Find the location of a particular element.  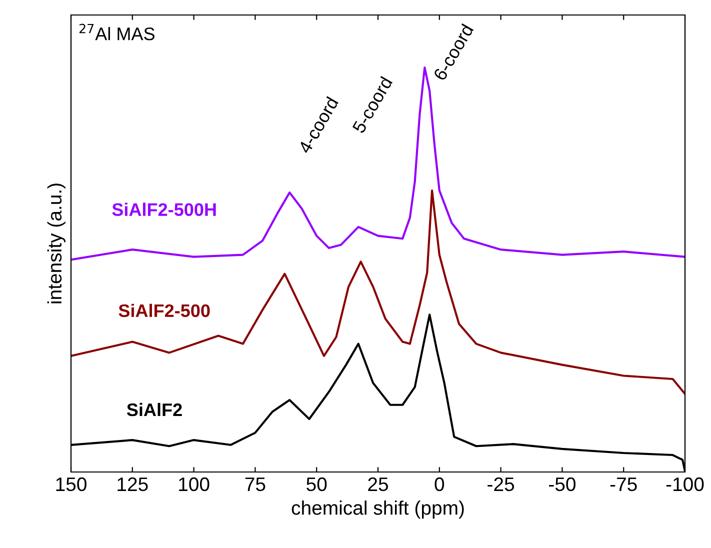

x-tick-label: 50 is located at coordinates (316, 484).